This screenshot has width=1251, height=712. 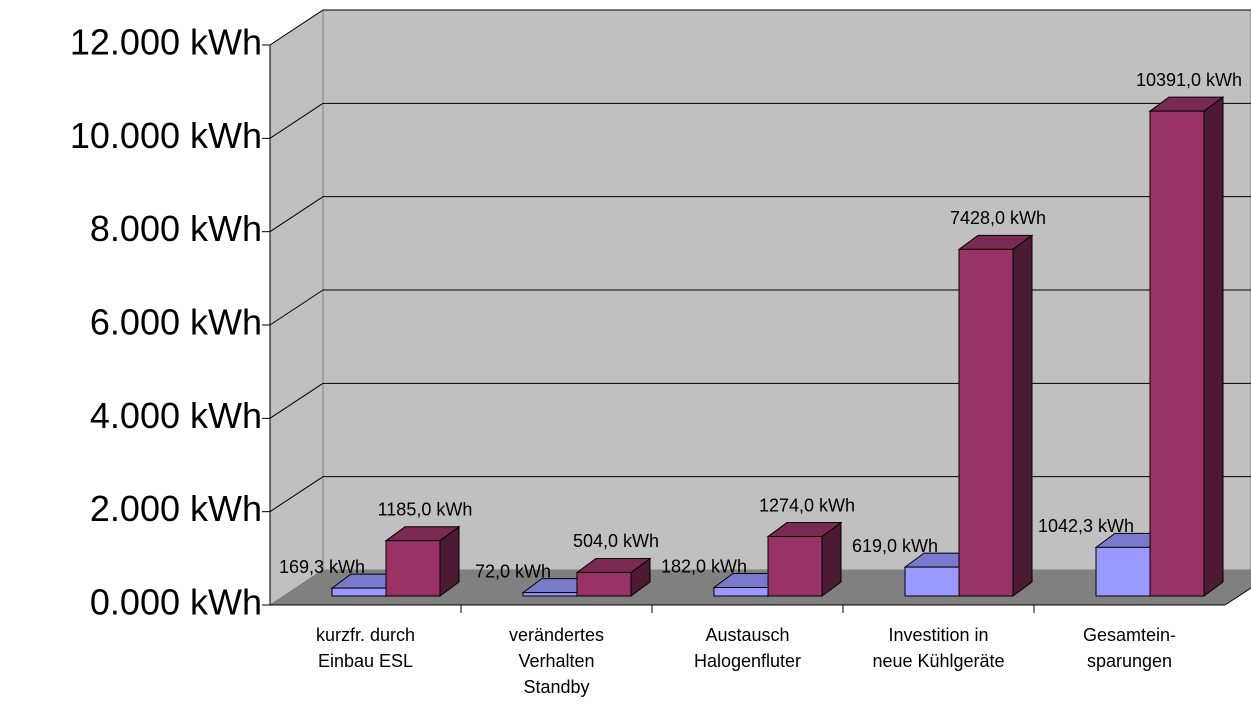 I want to click on data-label: 182,0 kWh, so click(x=704, y=566).